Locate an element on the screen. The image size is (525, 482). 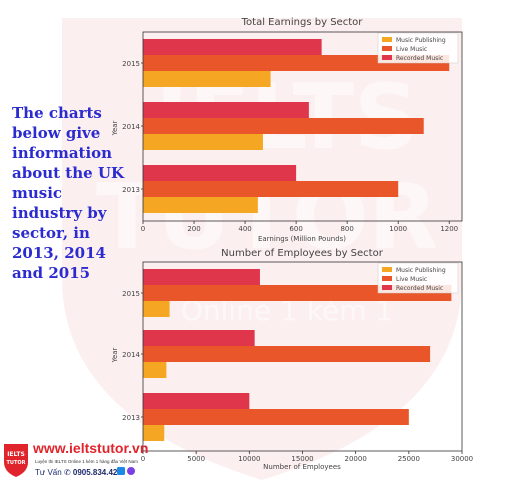
svg-text: IELTS is located at coordinates (16, 454).